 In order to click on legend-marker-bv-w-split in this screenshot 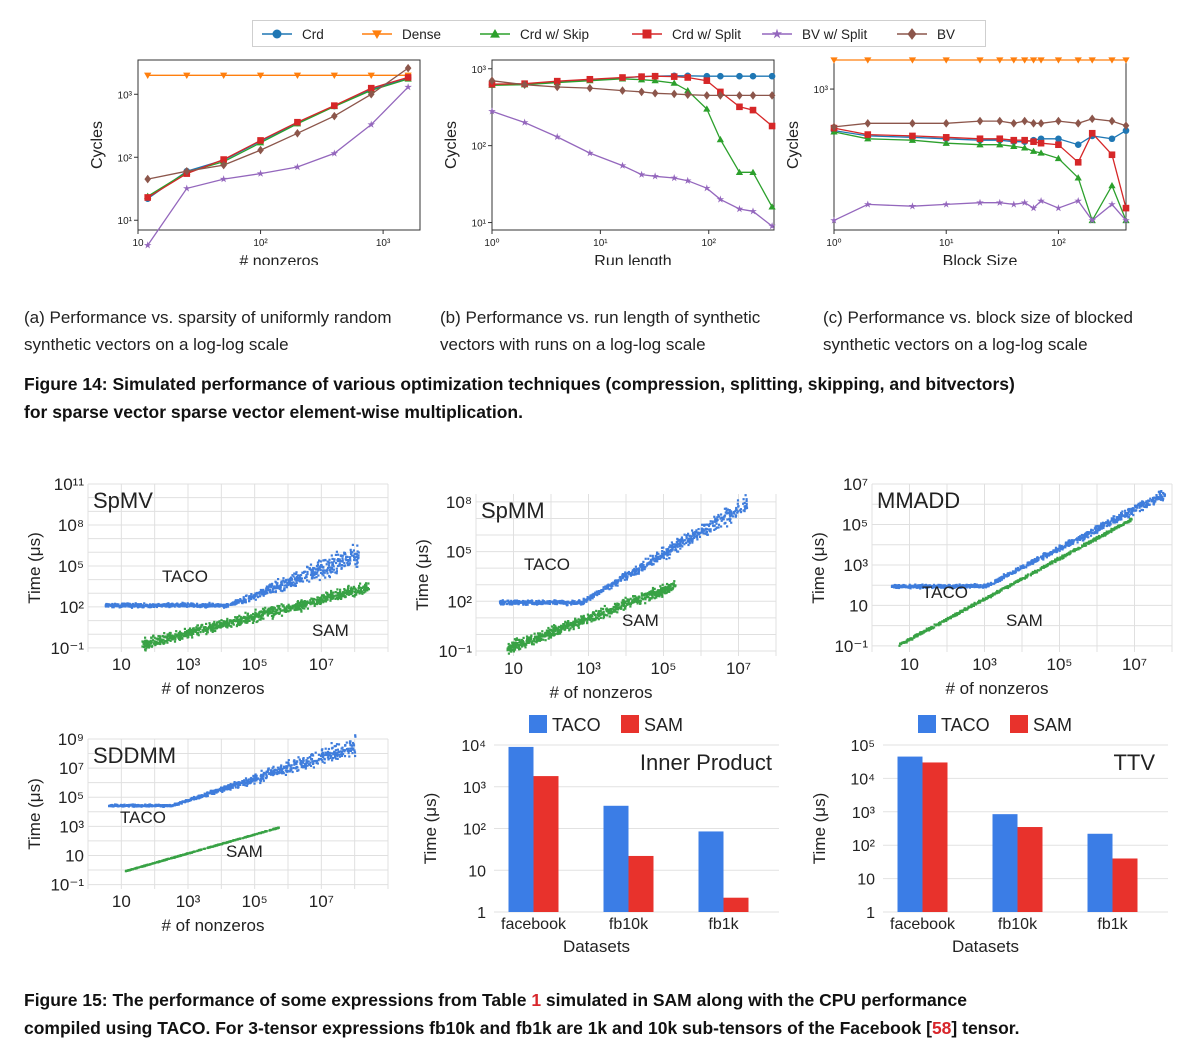, I will do `click(777, 33)`.